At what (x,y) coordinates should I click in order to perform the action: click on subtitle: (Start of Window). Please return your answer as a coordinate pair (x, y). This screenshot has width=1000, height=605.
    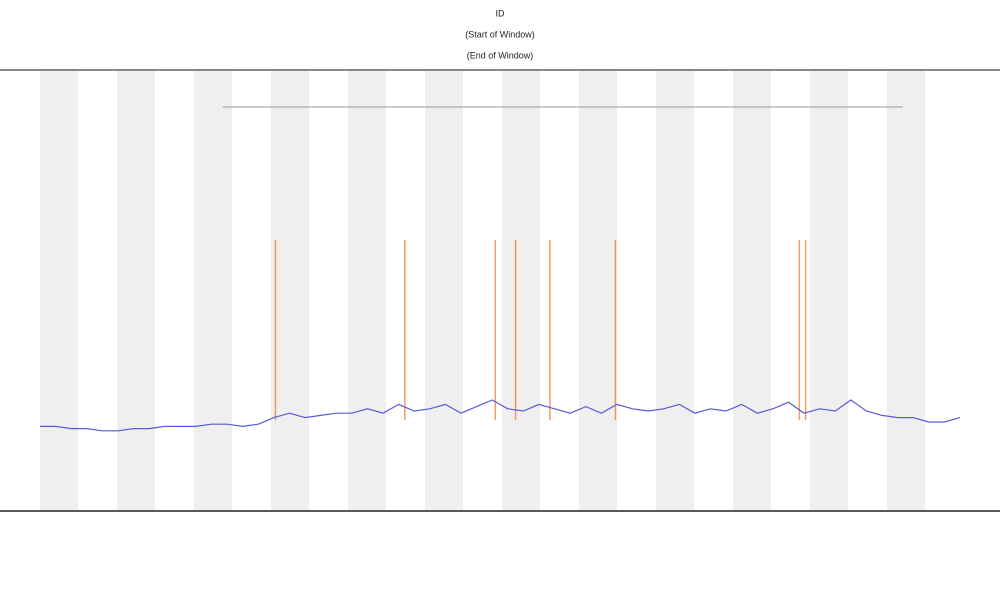
    Looking at the image, I should click on (500, 34).